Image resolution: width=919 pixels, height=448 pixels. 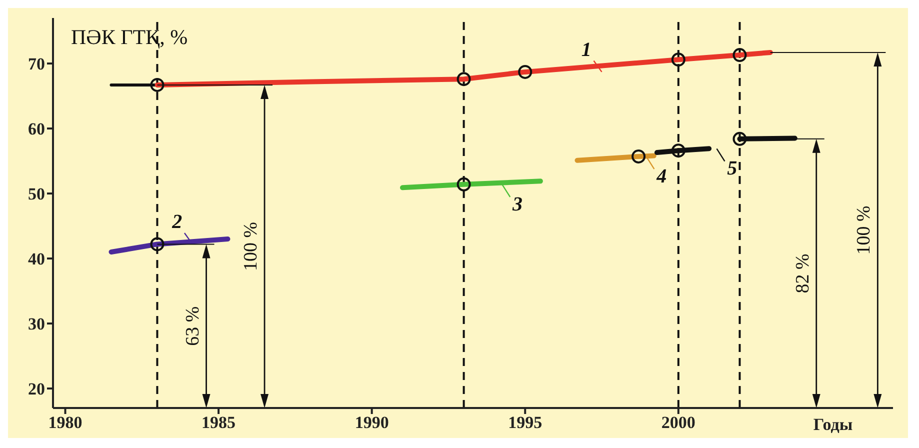 I want to click on x-tick-label: 1980, so click(x=65, y=422).